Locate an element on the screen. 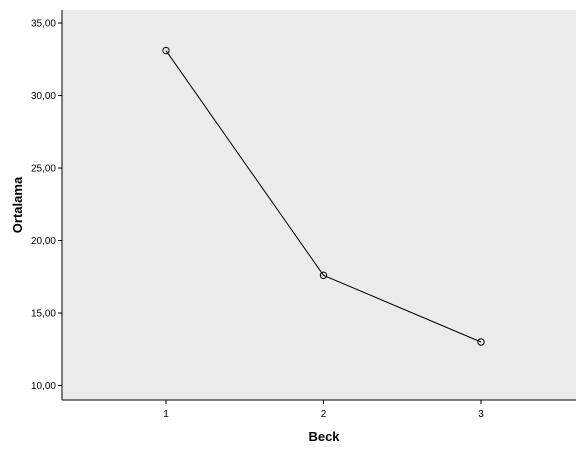 This screenshot has width=576, height=450. x-tick-label: 1 is located at coordinates (166, 414).